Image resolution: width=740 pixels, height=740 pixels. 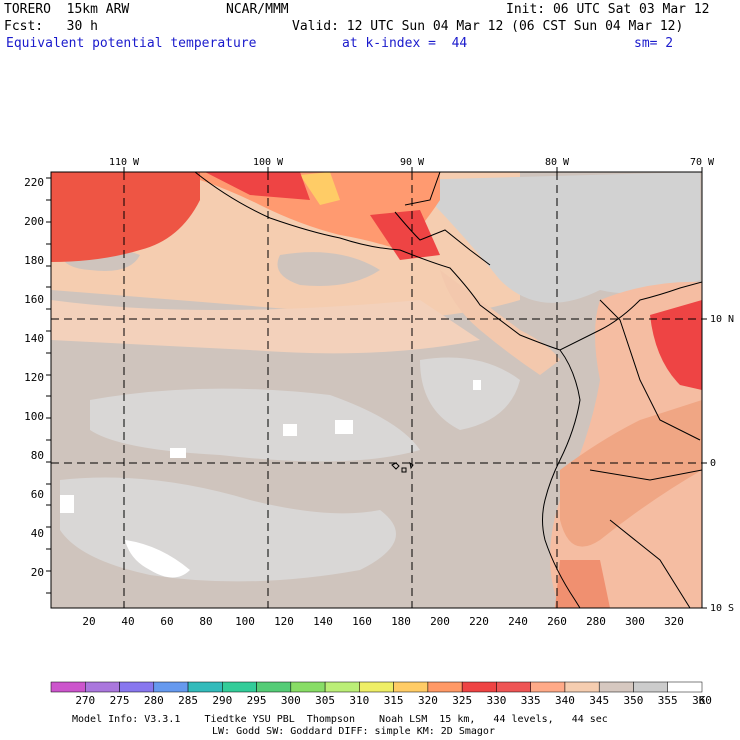 I want to click on x-tick-label: 240, so click(x=518, y=621).